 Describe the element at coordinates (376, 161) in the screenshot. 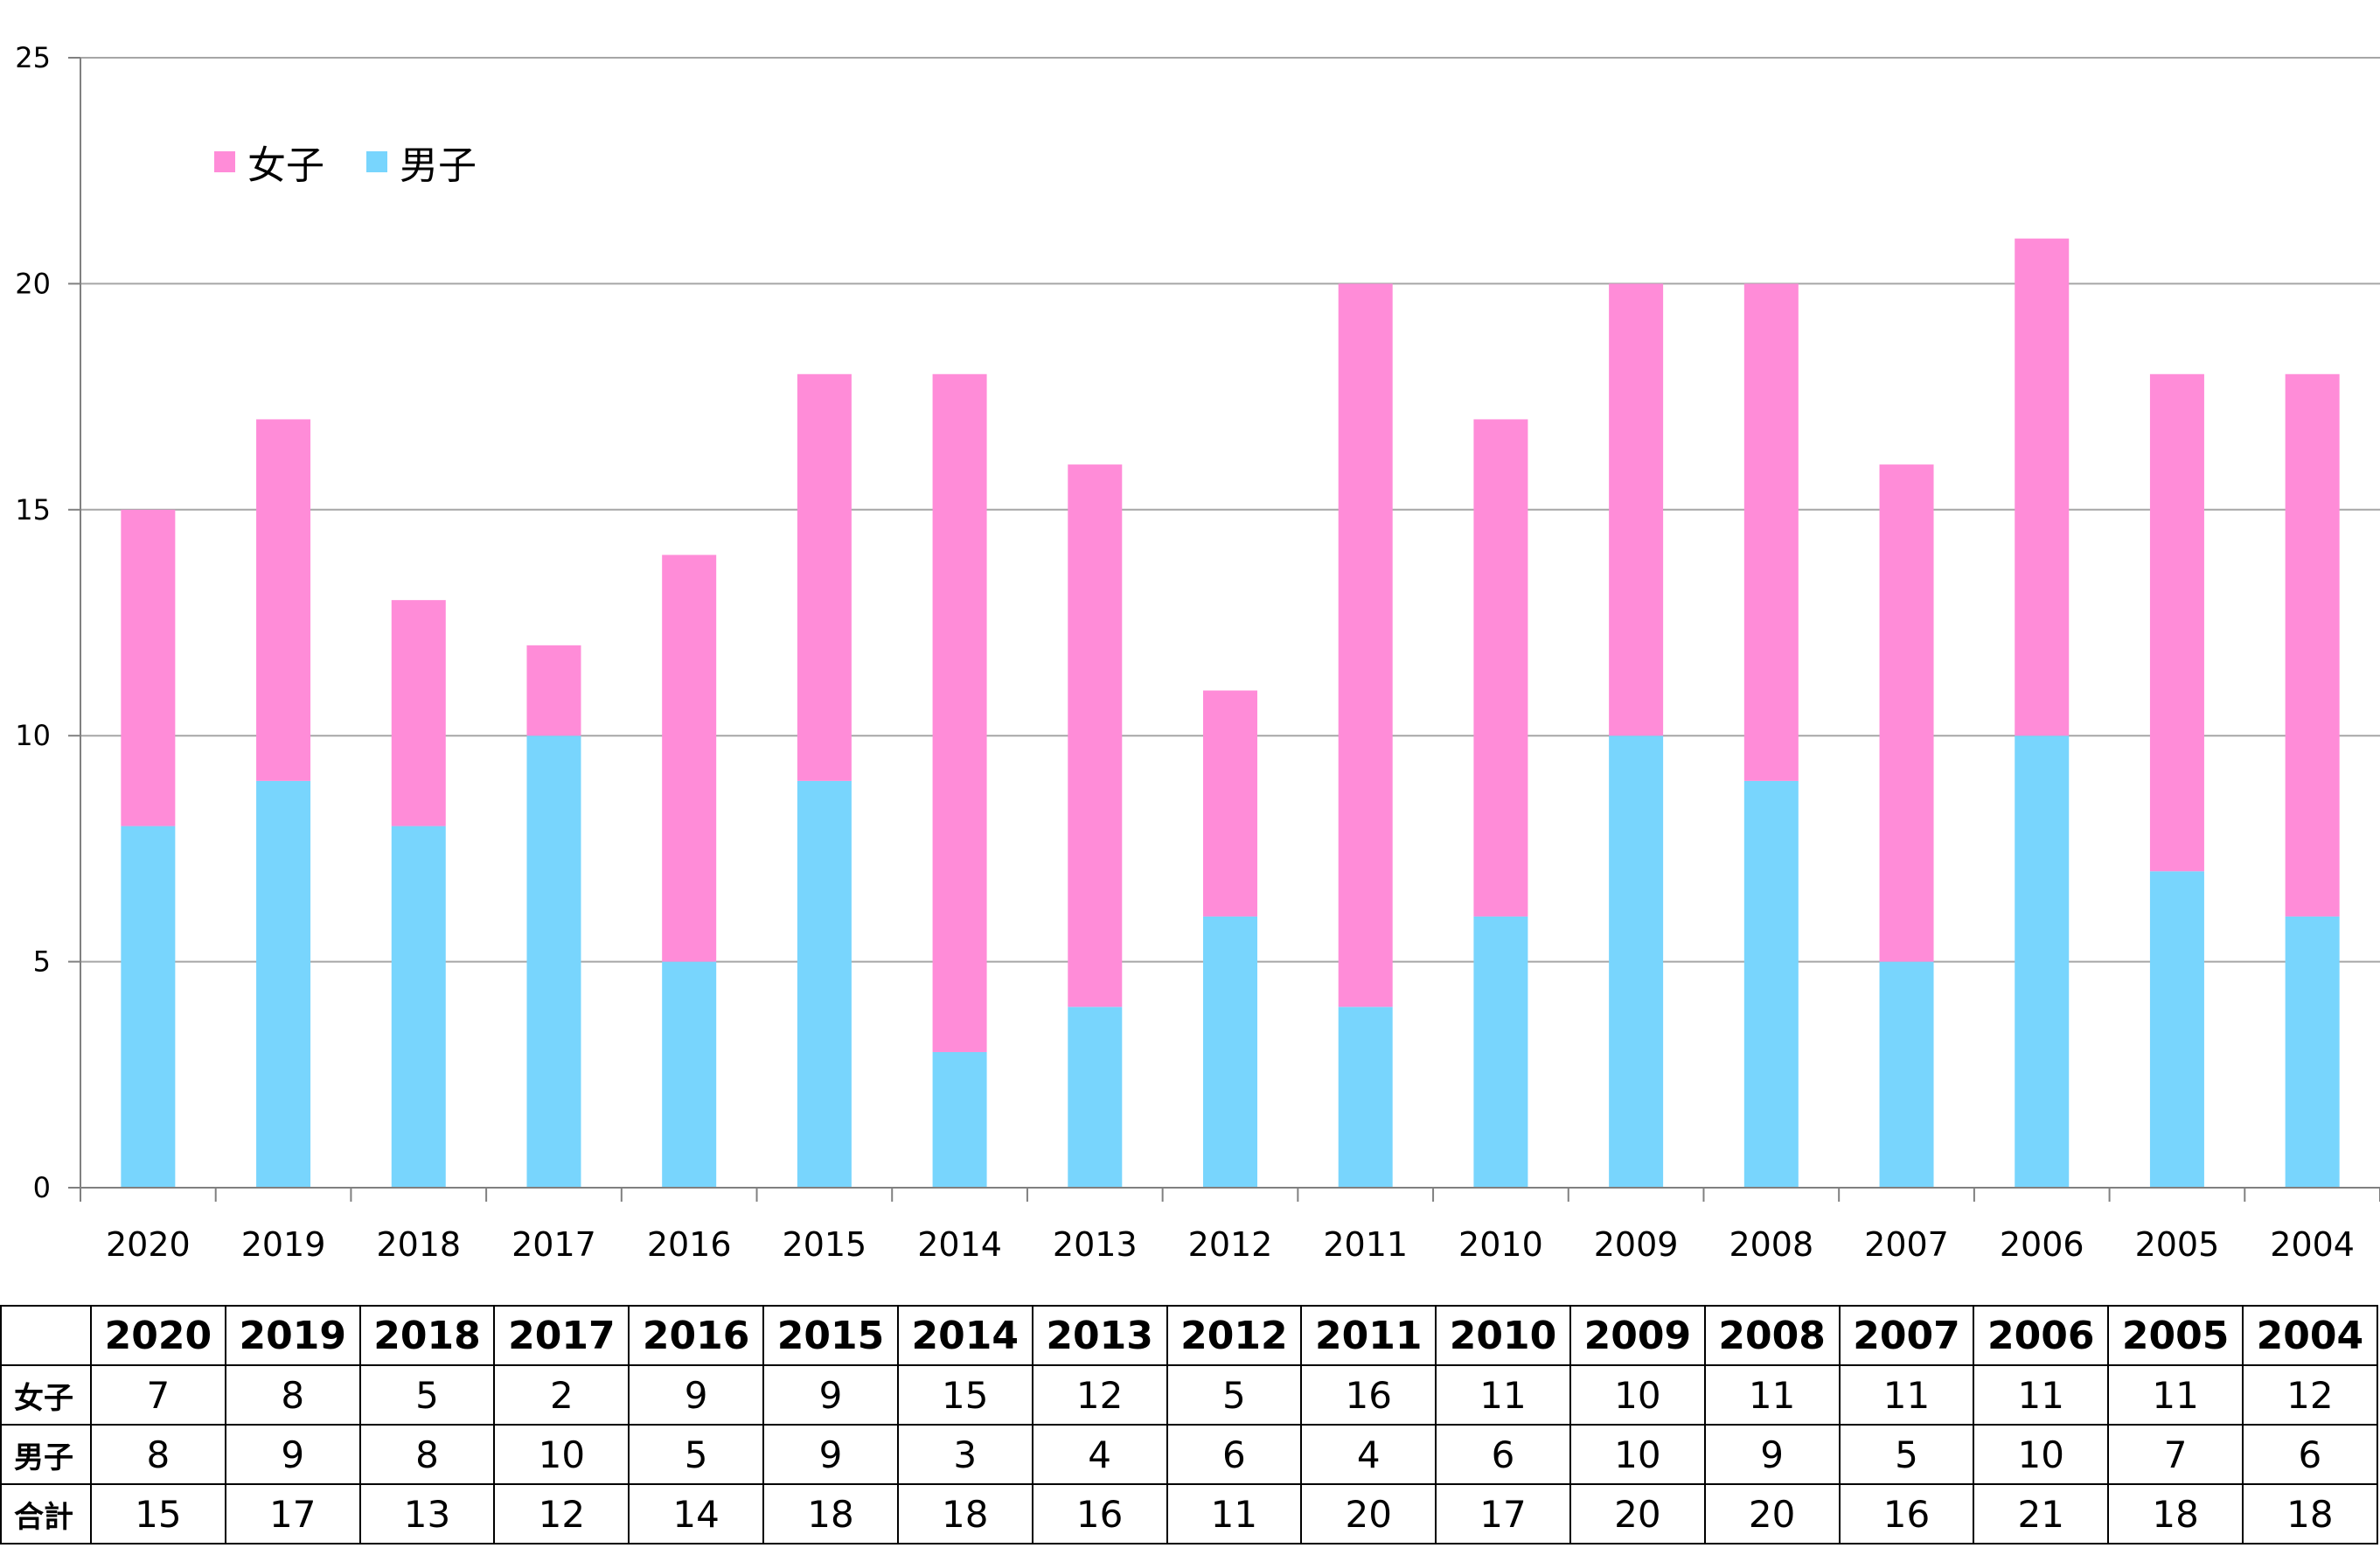

I see `legend-swatch-boys` at that location.